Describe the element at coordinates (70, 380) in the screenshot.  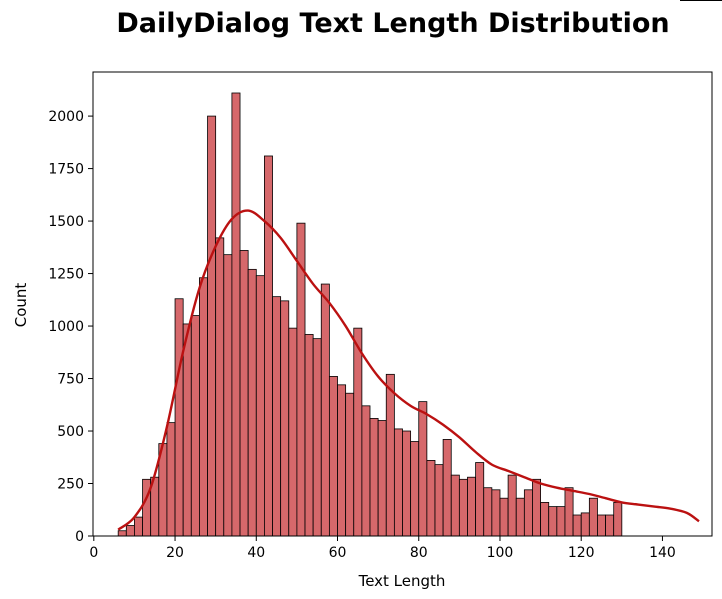
I see `y-tick-label: 750` at that location.